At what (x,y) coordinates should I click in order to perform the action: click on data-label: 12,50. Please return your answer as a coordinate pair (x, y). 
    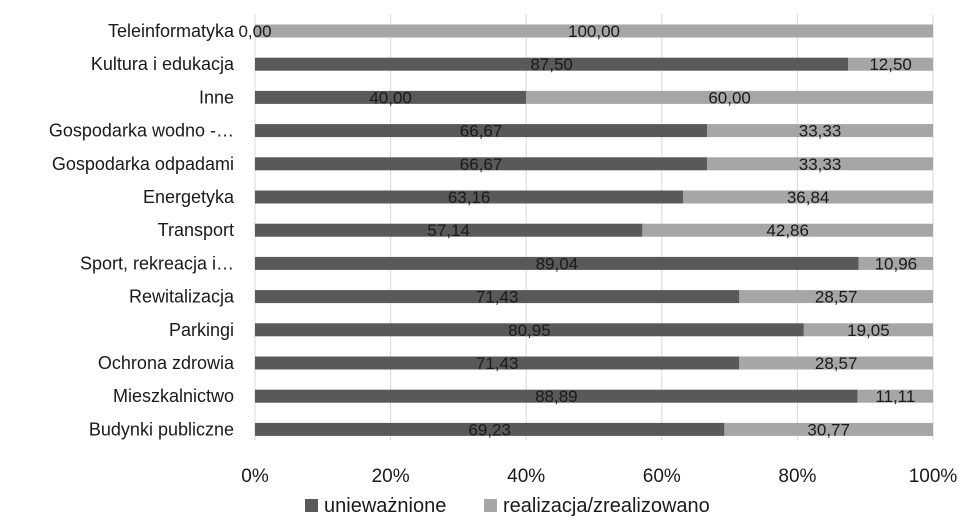
    Looking at the image, I should click on (890, 64).